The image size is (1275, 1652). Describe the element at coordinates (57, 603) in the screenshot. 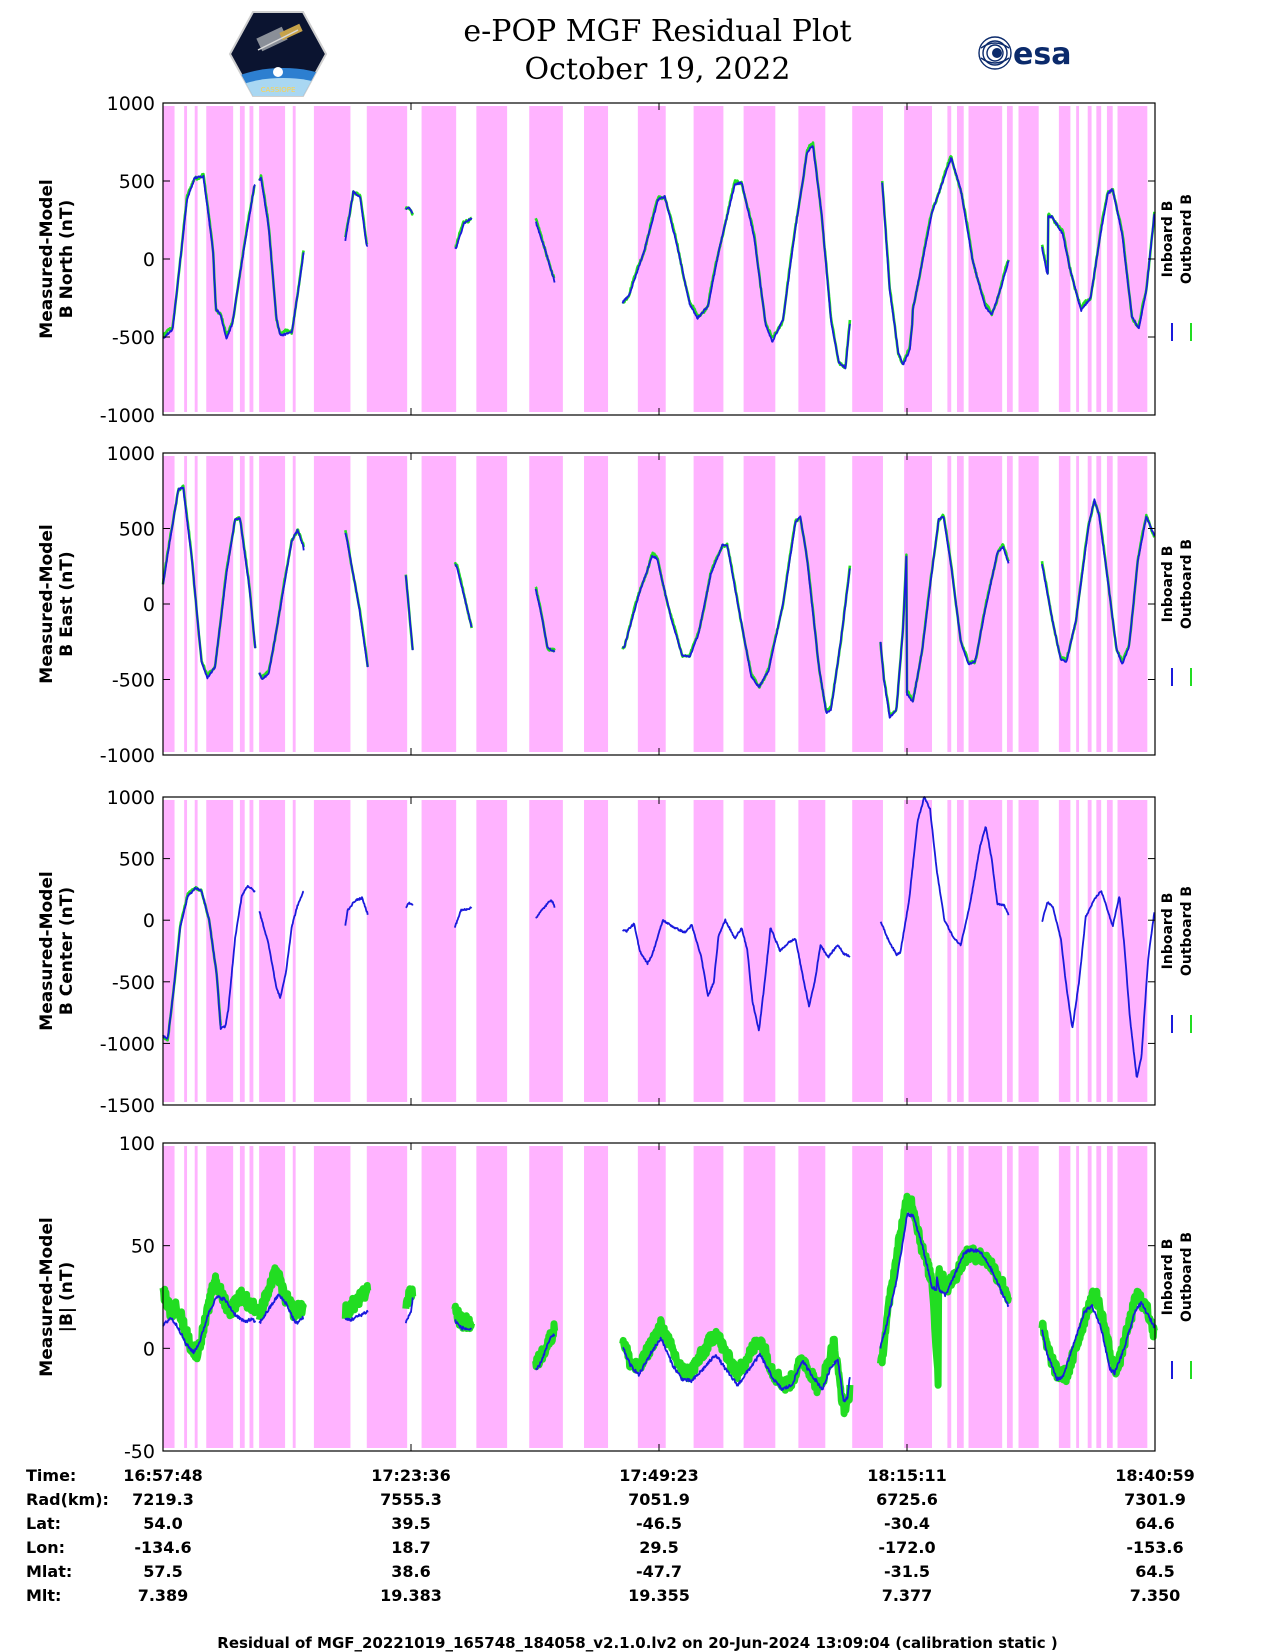

I see `y-axis-label: Measured-ModelB East (nT)` at that location.